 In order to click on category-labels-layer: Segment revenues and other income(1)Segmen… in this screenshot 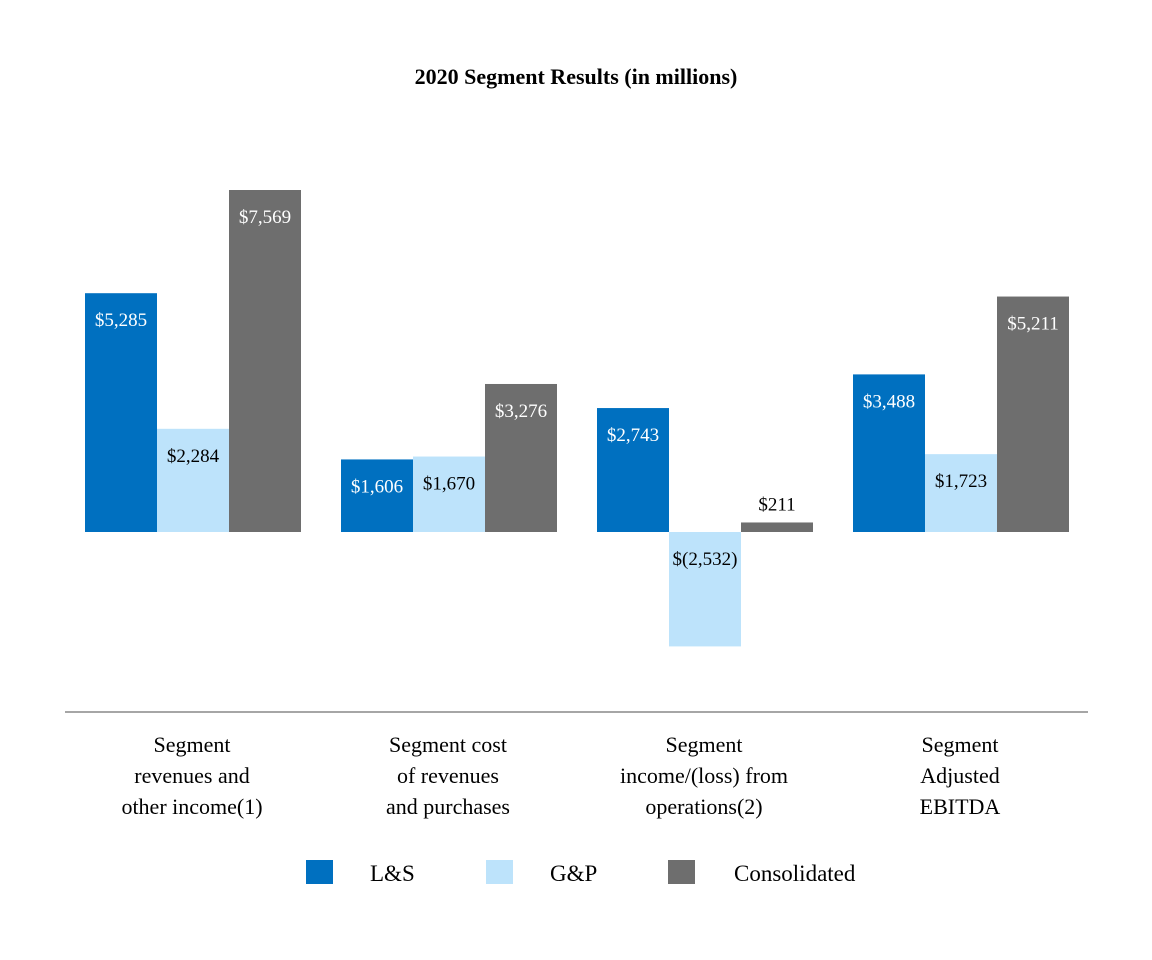, I will do `click(560, 775)`.